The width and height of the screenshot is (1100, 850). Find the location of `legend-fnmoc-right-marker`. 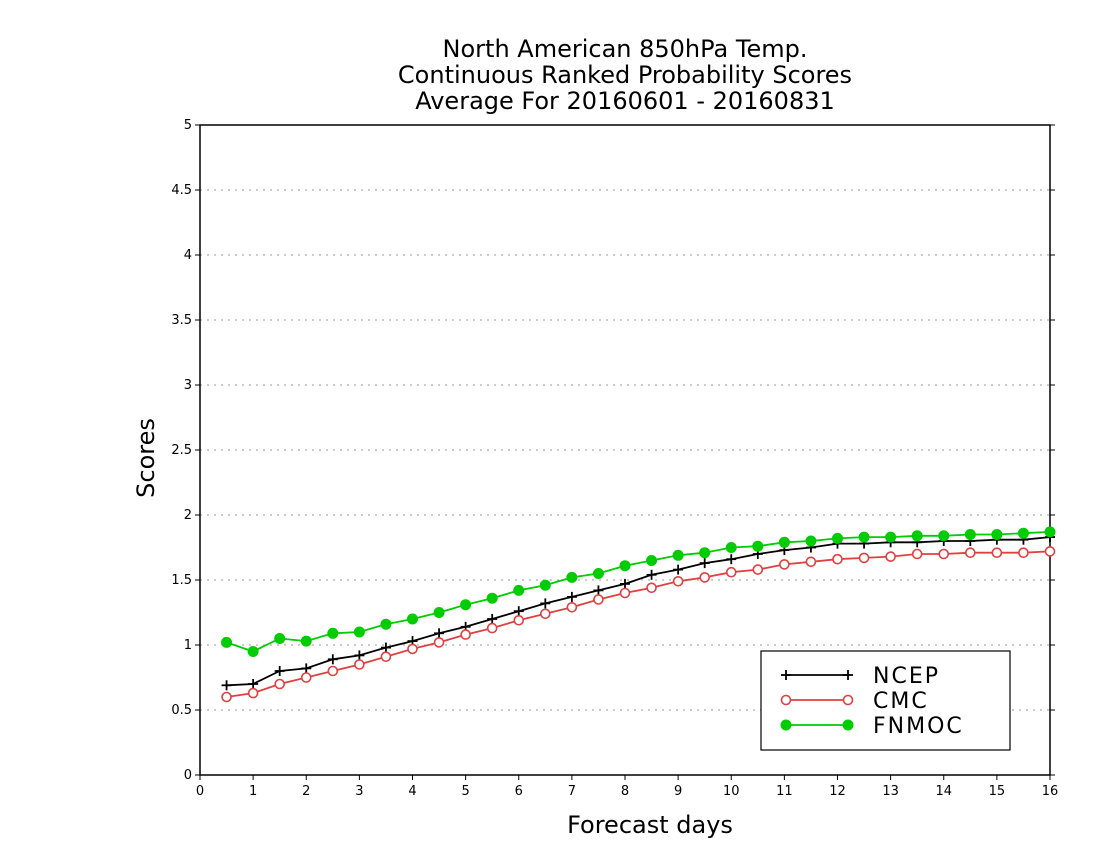

legend-fnmoc-right-marker is located at coordinates (848, 725).